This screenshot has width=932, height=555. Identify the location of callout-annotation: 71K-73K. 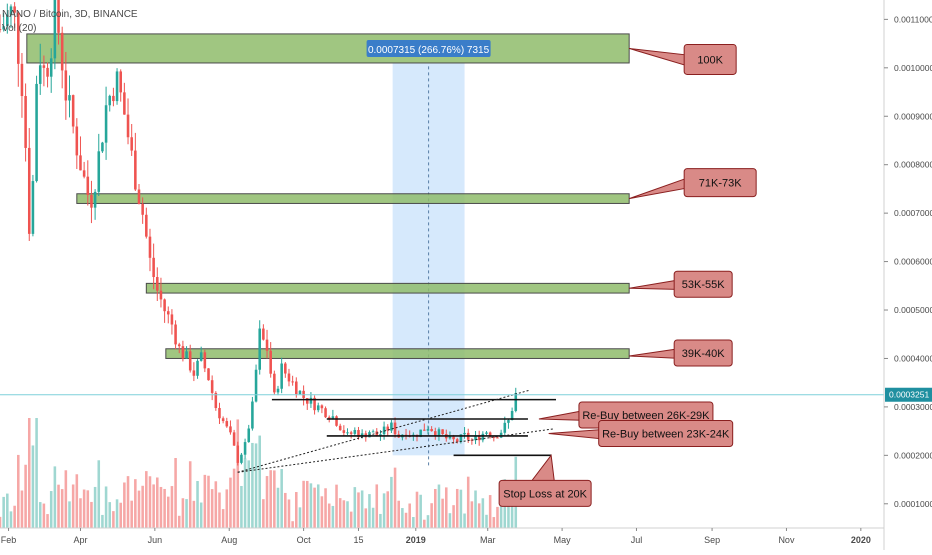
(692, 184).